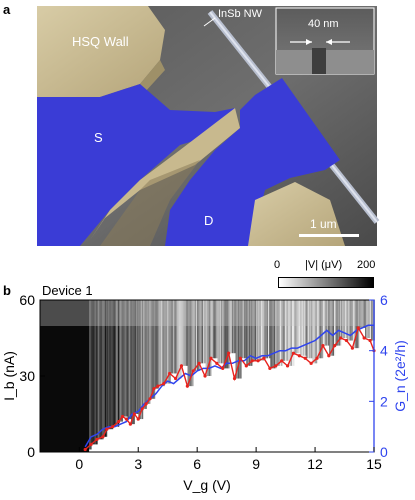 Image resolution: width=415 pixels, height=500 pixels. I want to click on scalebar-label: 1 um, so click(323, 224).